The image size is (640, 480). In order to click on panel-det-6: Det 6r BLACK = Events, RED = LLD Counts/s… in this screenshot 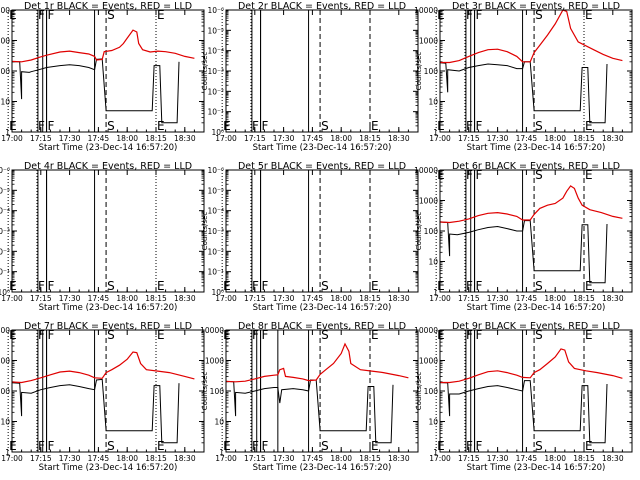, I will do `click(523, 237)`.